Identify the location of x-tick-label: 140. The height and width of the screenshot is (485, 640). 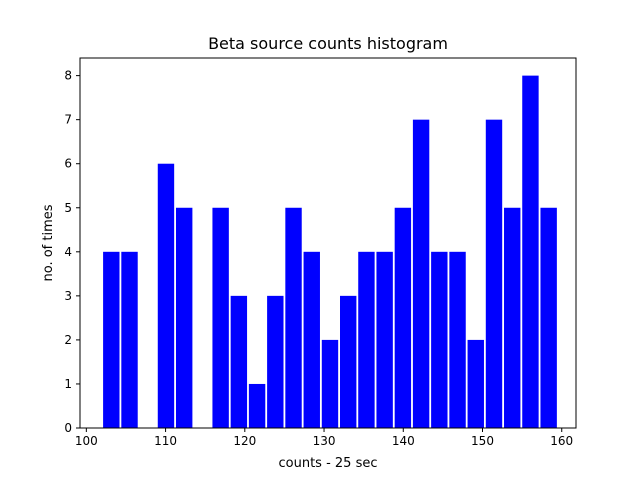
(403, 441).